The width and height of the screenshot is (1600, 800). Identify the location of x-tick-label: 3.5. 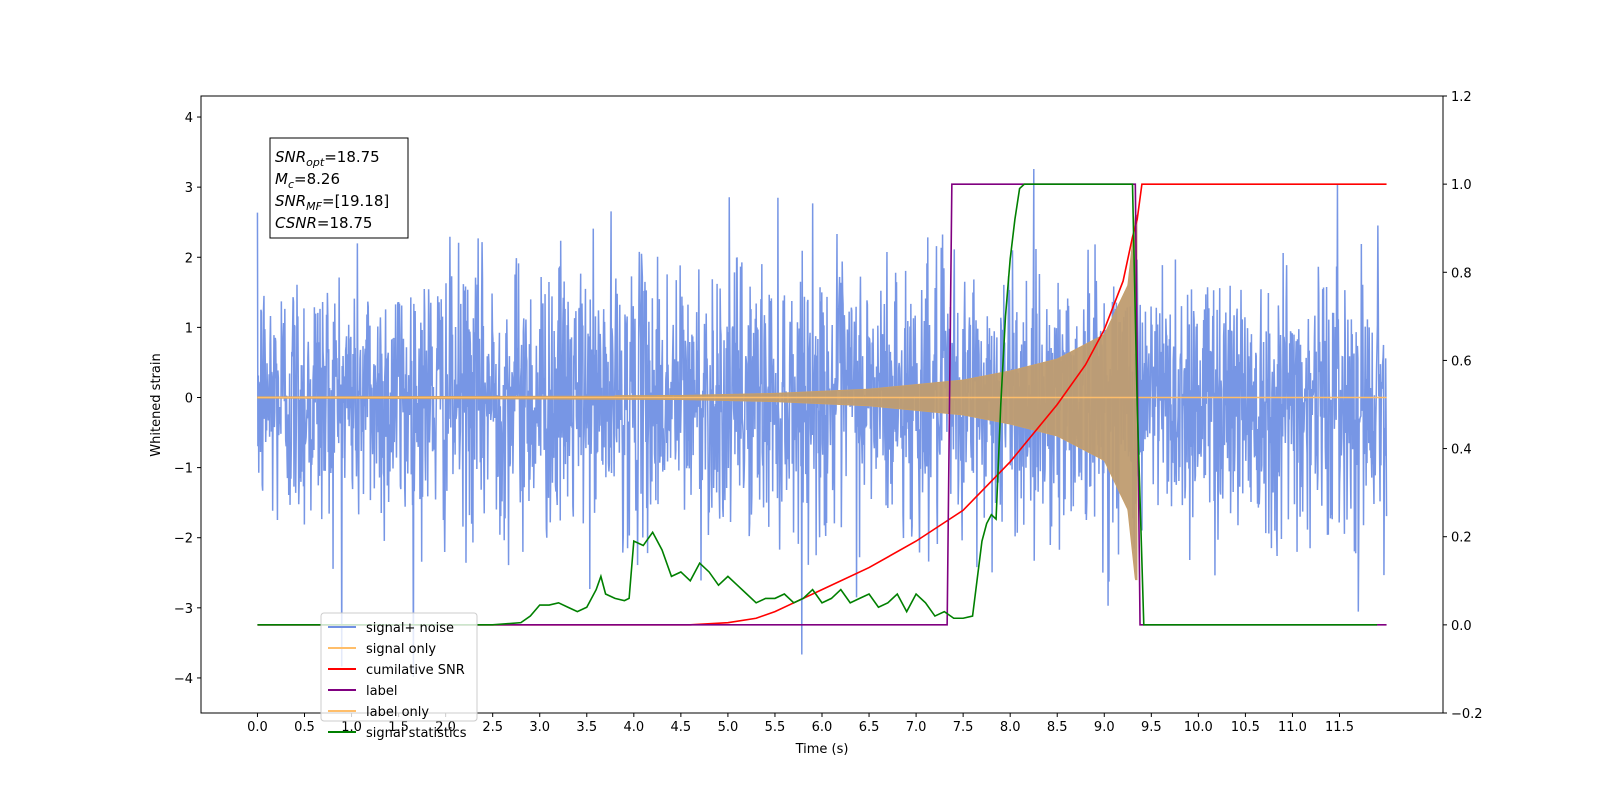
(586, 727).